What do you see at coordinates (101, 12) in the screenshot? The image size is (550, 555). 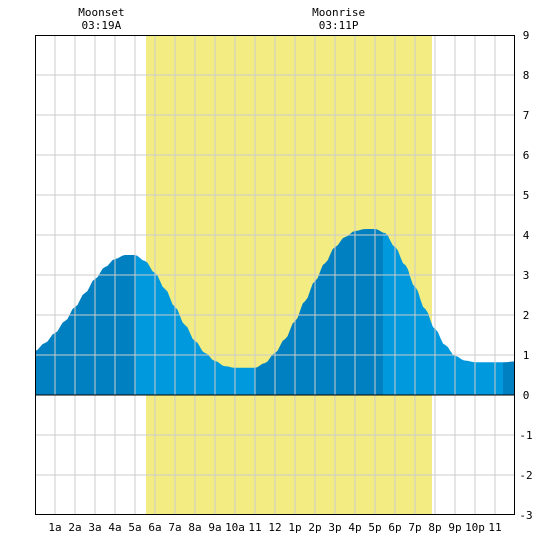 I see `moonset-title: Moonset` at bounding box center [101, 12].